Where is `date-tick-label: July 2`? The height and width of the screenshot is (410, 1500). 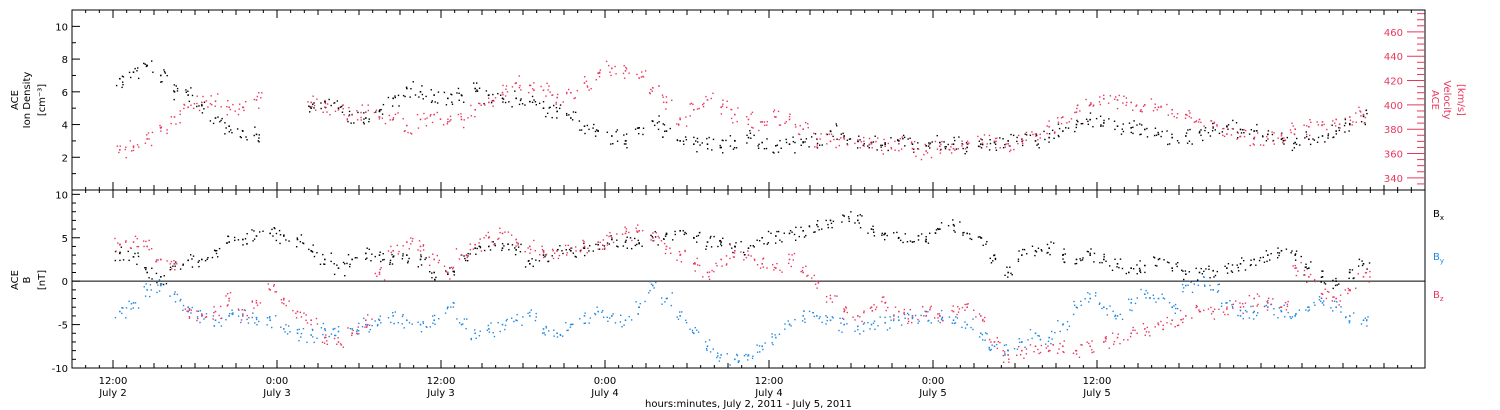
date-tick-label: July 2 is located at coordinates (112, 393).